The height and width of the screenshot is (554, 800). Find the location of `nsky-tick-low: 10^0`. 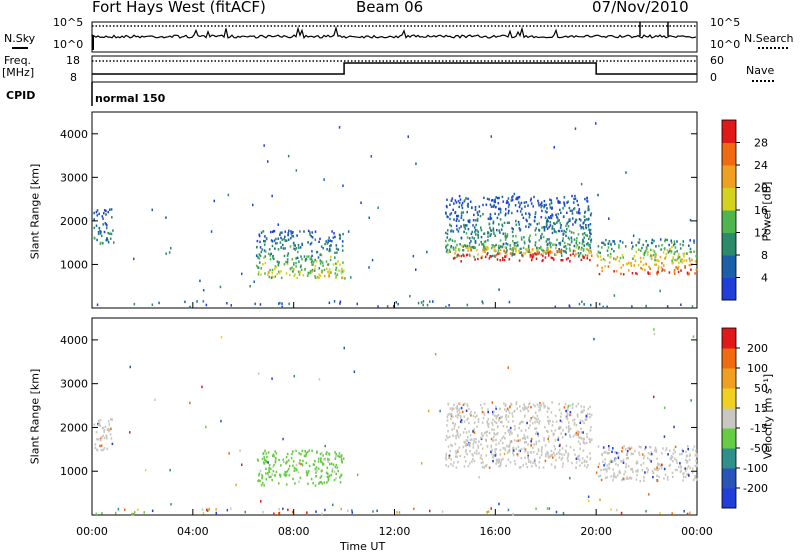

nsky-tick-low: 10^0 is located at coordinates (68, 44).